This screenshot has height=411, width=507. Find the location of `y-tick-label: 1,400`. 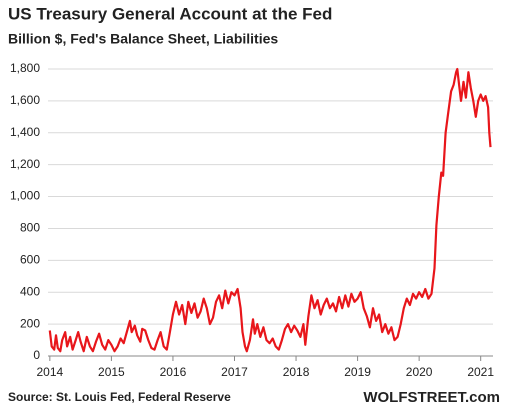

y-tick-label: 1,400 is located at coordinates (25, 132).